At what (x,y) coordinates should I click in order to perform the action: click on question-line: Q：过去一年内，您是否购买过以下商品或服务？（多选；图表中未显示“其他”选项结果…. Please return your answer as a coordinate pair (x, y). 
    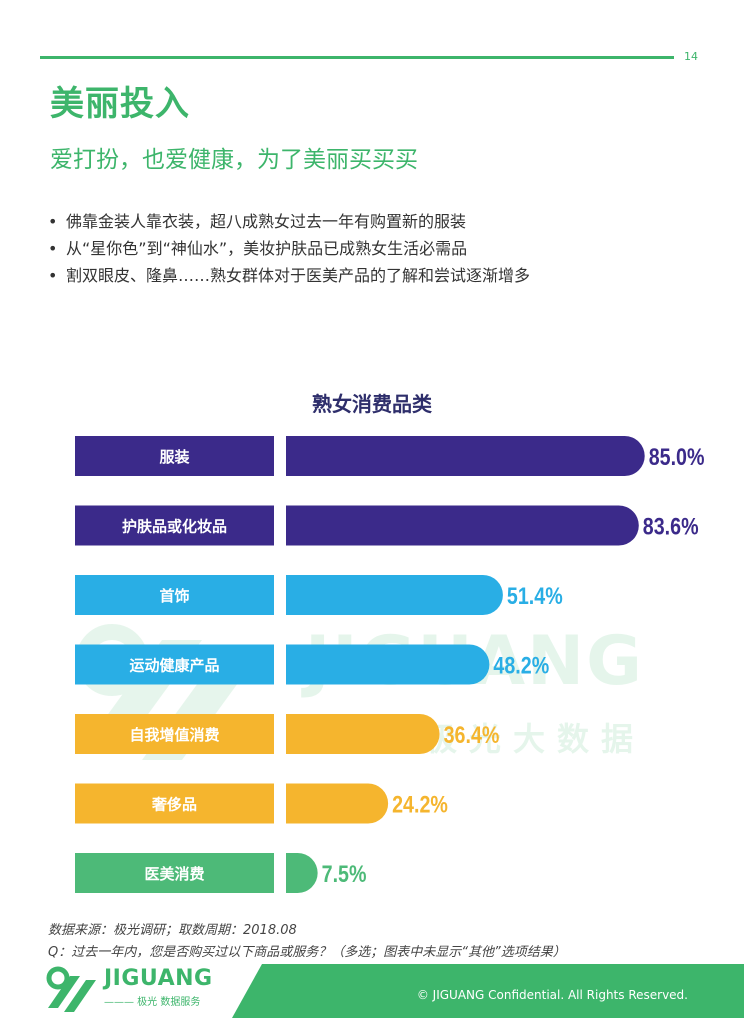
    Looking at the image, I should click on (307, 952).